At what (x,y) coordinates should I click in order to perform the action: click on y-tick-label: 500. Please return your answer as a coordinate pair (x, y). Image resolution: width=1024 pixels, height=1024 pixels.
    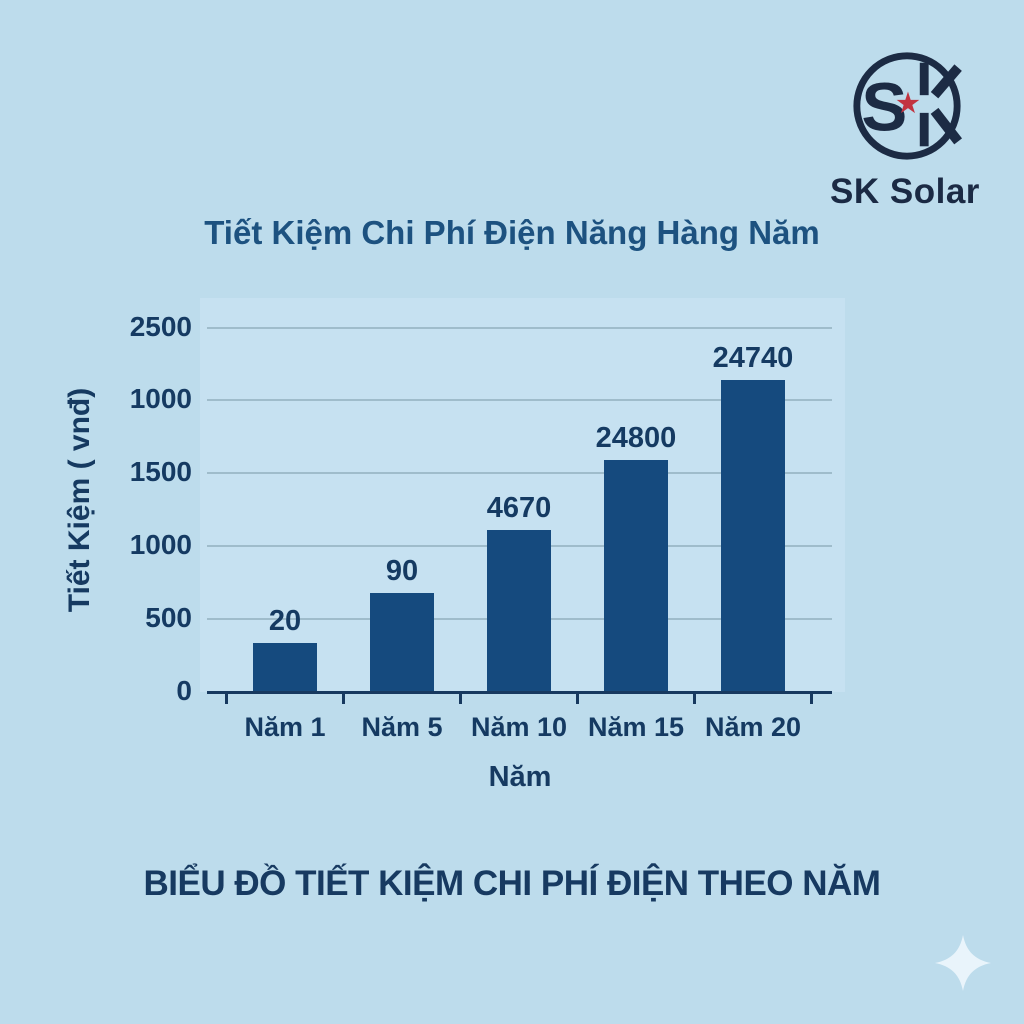
    Looking at the image, I should click on (168, 617).